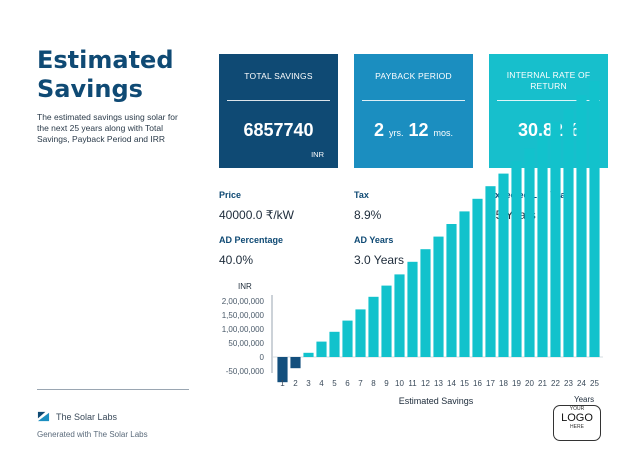  I want to click on x-tick-label: 7, so click(360, 383).